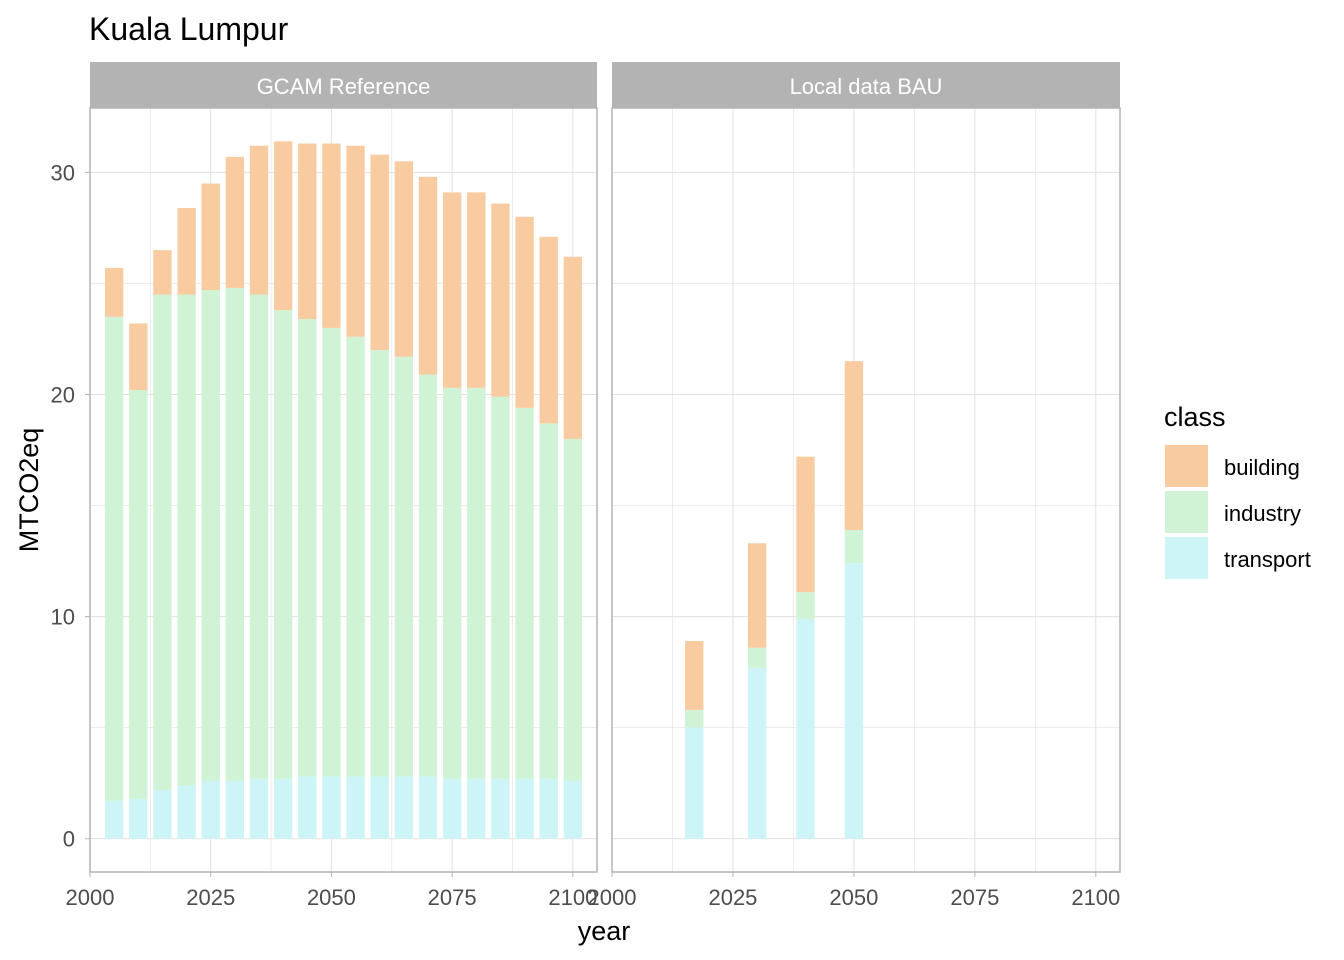 This screenshot has height=960, width=1344. Describe the element at coordinates (186, 812) in the screenshot. I see `bar-transport-2020` at that location.